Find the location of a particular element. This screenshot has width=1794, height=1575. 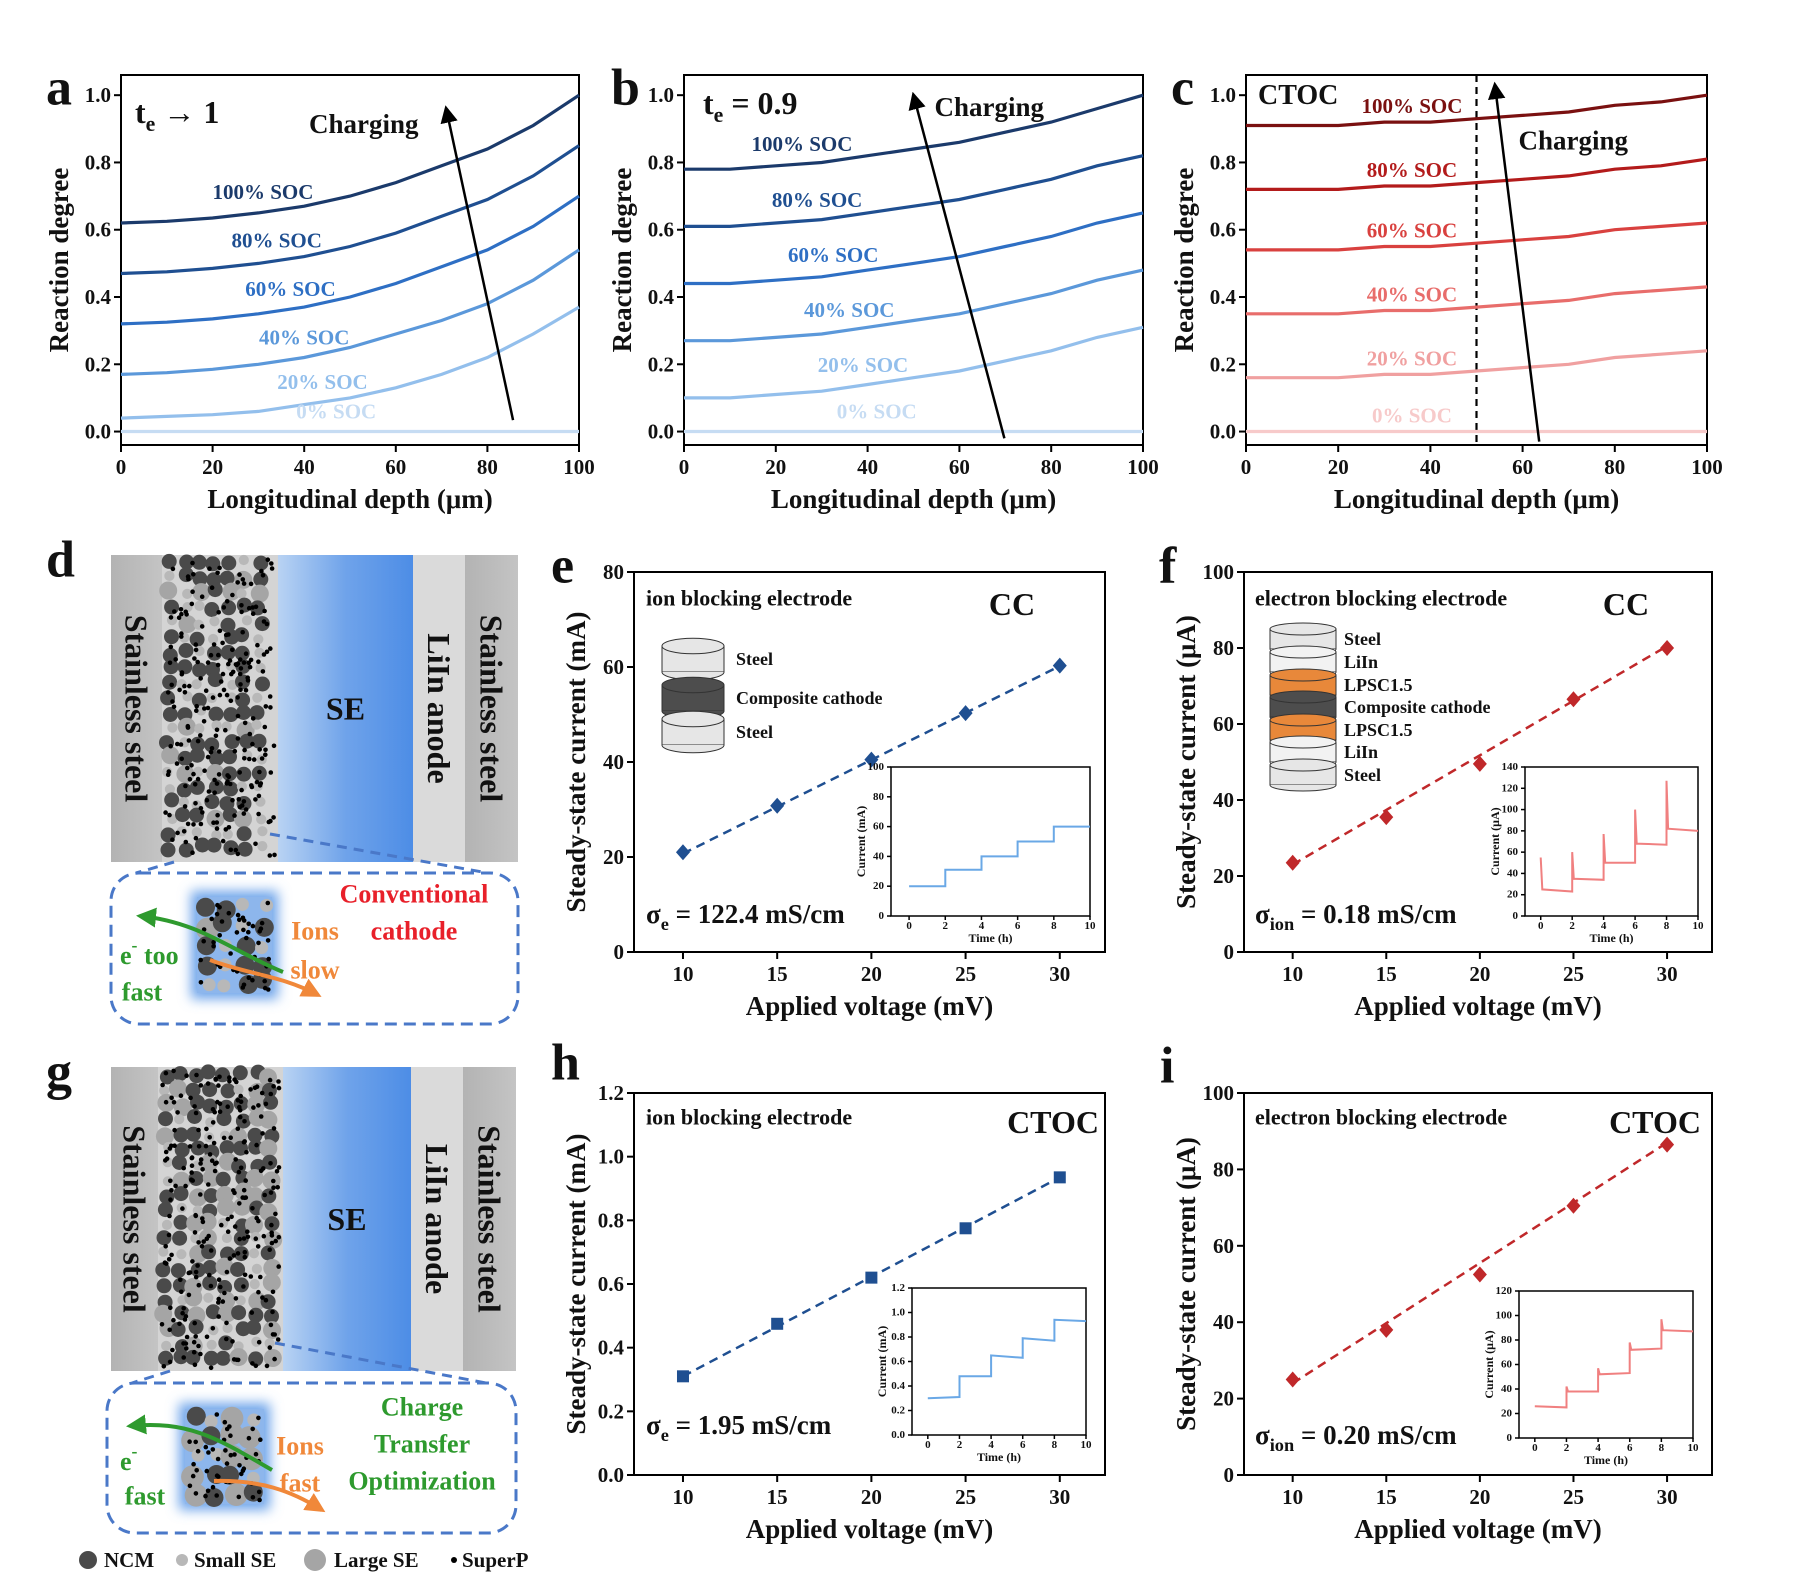

ion-text: Ions is located at coordinates (300, 1446).